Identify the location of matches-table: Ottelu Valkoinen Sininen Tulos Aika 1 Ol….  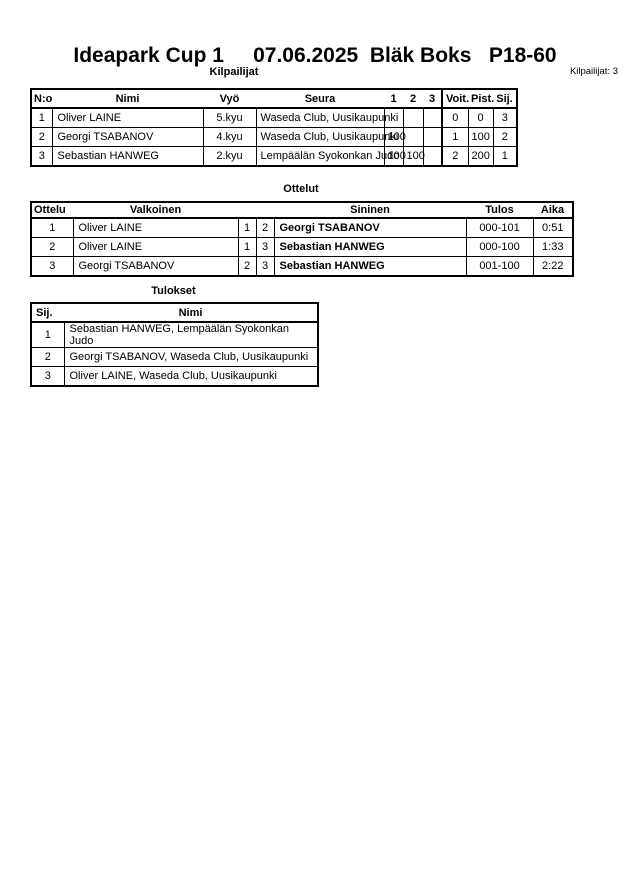
(302, 239).